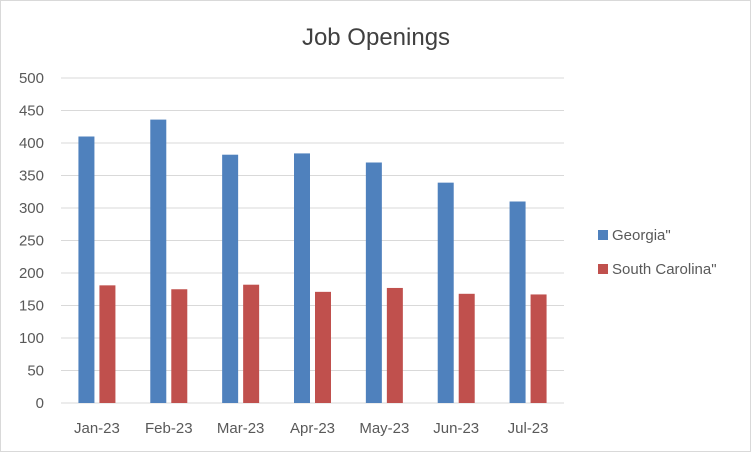 The image size is (751, 456). What do you see at coordinates (31, 306) in the screenshot?
I see `y-tick-label: 150` at bounding box center [31, 306].